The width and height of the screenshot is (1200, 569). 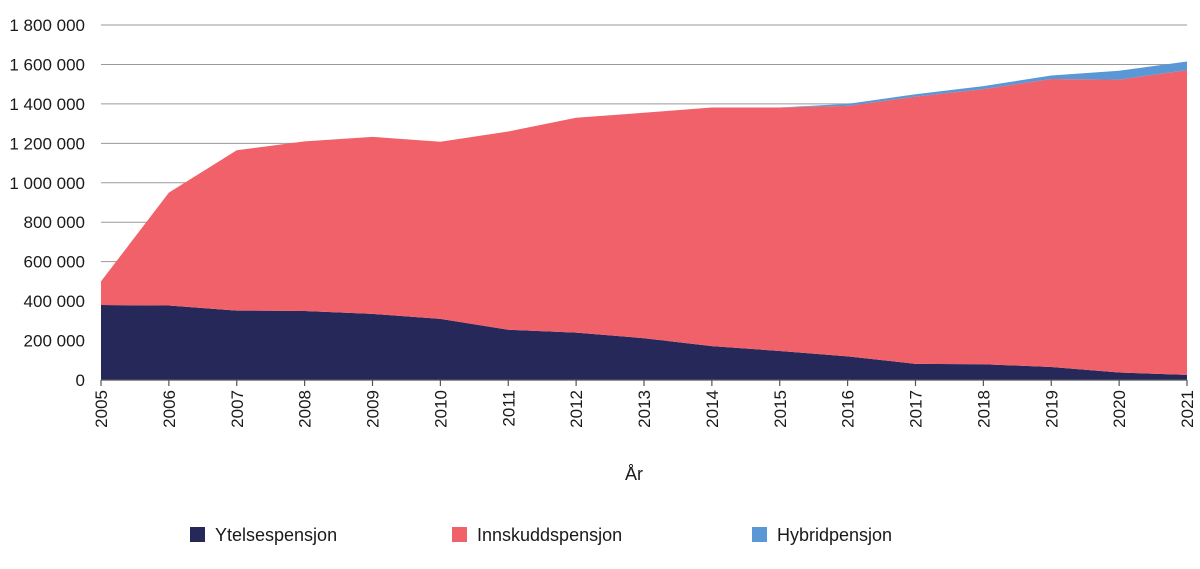 What do you see at coordinates (47, 25) in the screenshot?
I see `y-tick-label: 1 800 000` at bounding box center [47, 25].